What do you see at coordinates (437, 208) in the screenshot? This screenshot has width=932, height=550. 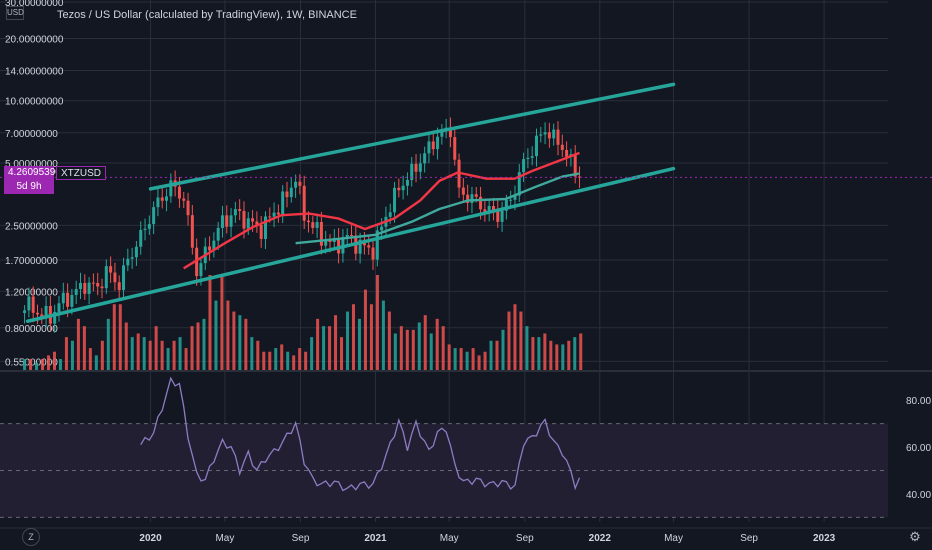 I see `moving-average-slow` at bounding box center [437, 208].